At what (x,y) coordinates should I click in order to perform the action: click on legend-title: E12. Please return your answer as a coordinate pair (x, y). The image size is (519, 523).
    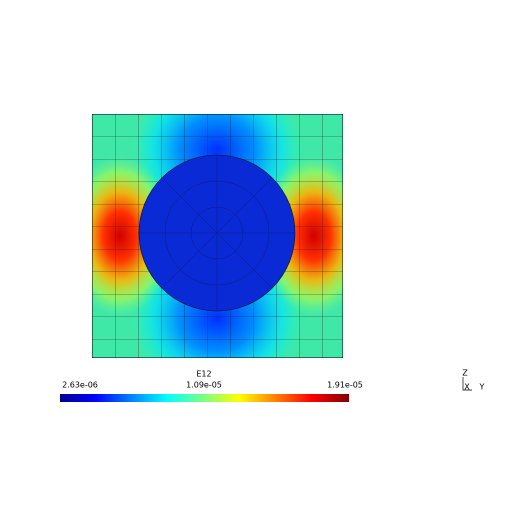
    Looking at the image, I should click on (203, 374).